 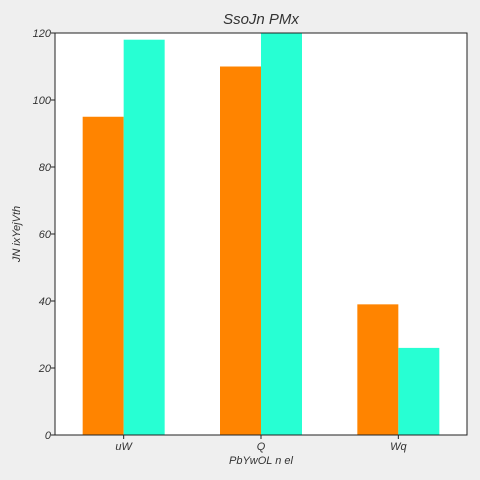 What do you see at coordinates (45, 302) in the screenshot?
I see `y-tick-label: 40` at bounding box center [45, 302].